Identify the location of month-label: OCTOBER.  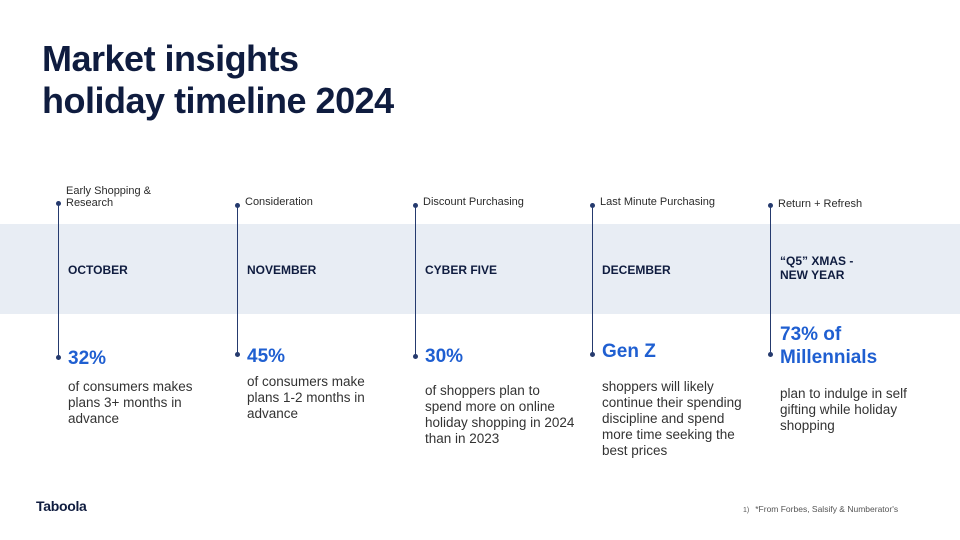
(98, 270).